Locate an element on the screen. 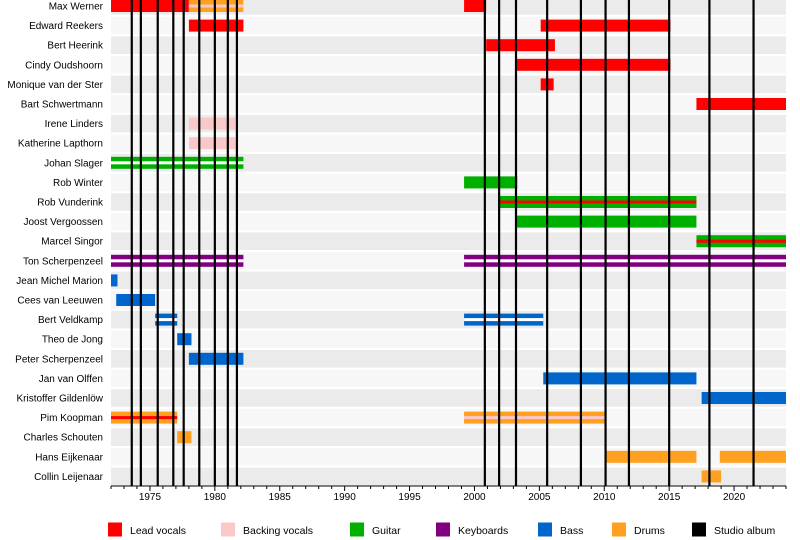  member-label: Marcel Singor is located at coordinates (72, 242).